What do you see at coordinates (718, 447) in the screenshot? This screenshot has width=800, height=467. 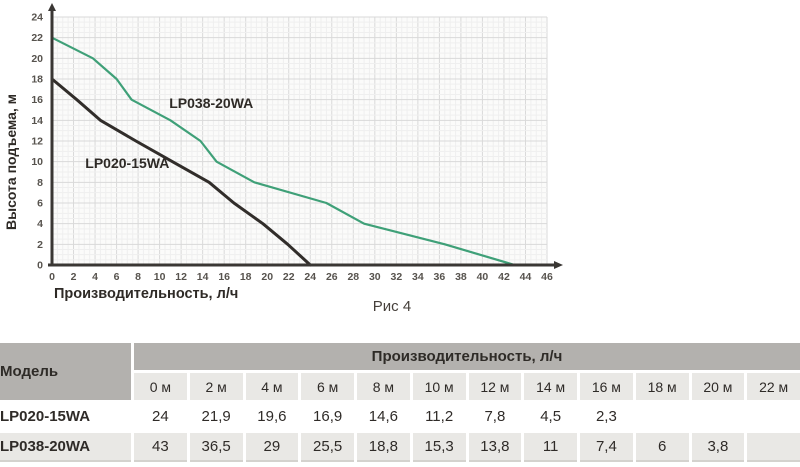 I see `value-cell: 3,8` at bounding box center [718, 447].